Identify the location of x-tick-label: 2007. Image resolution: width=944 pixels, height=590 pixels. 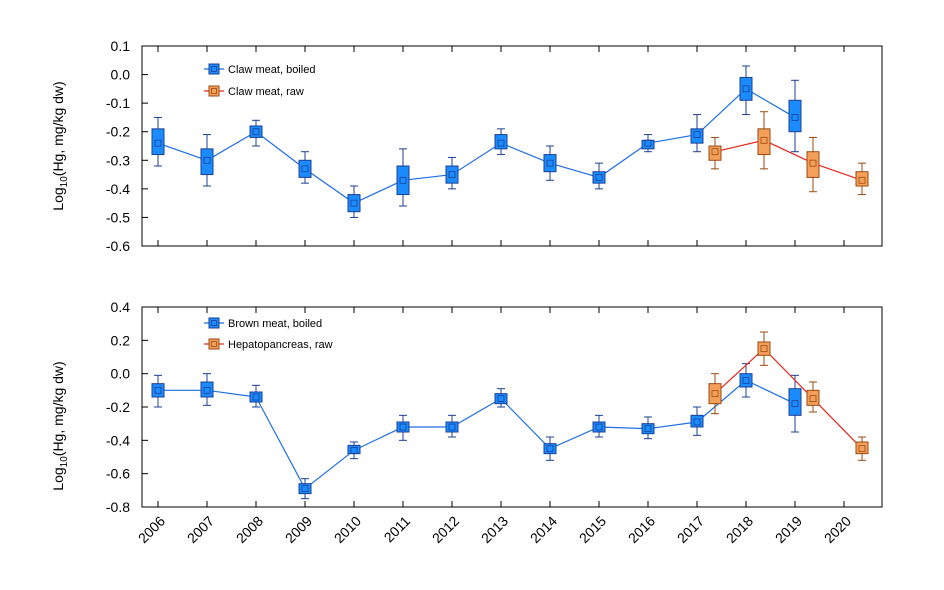
(200, 529).